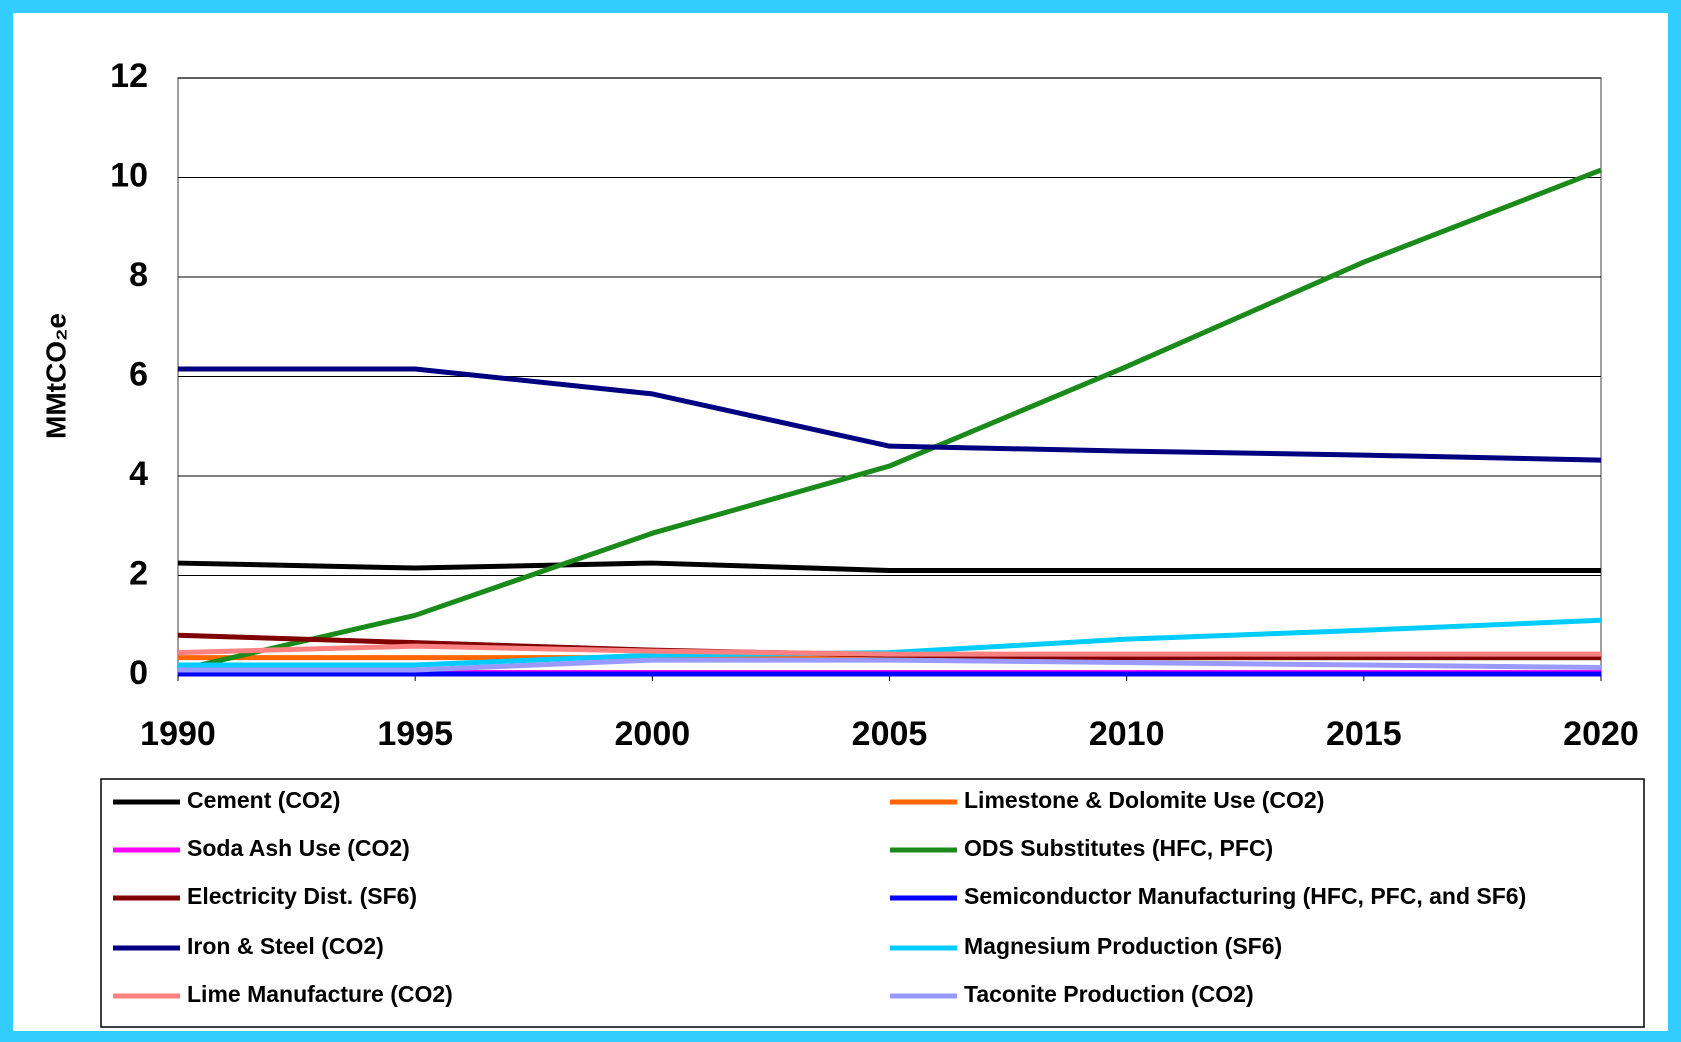 The image size is (1681, 1042). I want to click on y-tick-label: 12, so click(129, 76).